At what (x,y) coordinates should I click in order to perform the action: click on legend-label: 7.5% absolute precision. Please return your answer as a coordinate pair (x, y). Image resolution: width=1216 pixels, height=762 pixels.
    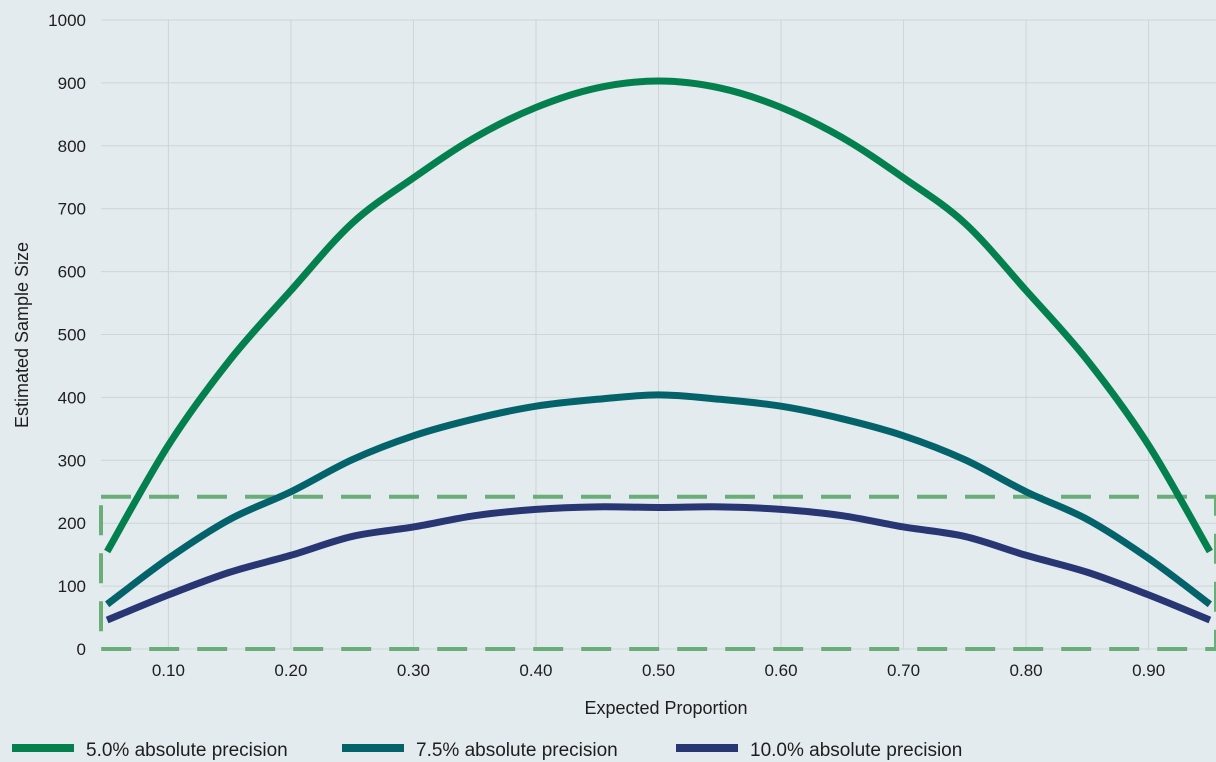
    Looking at the image, I should click on (517, 750).